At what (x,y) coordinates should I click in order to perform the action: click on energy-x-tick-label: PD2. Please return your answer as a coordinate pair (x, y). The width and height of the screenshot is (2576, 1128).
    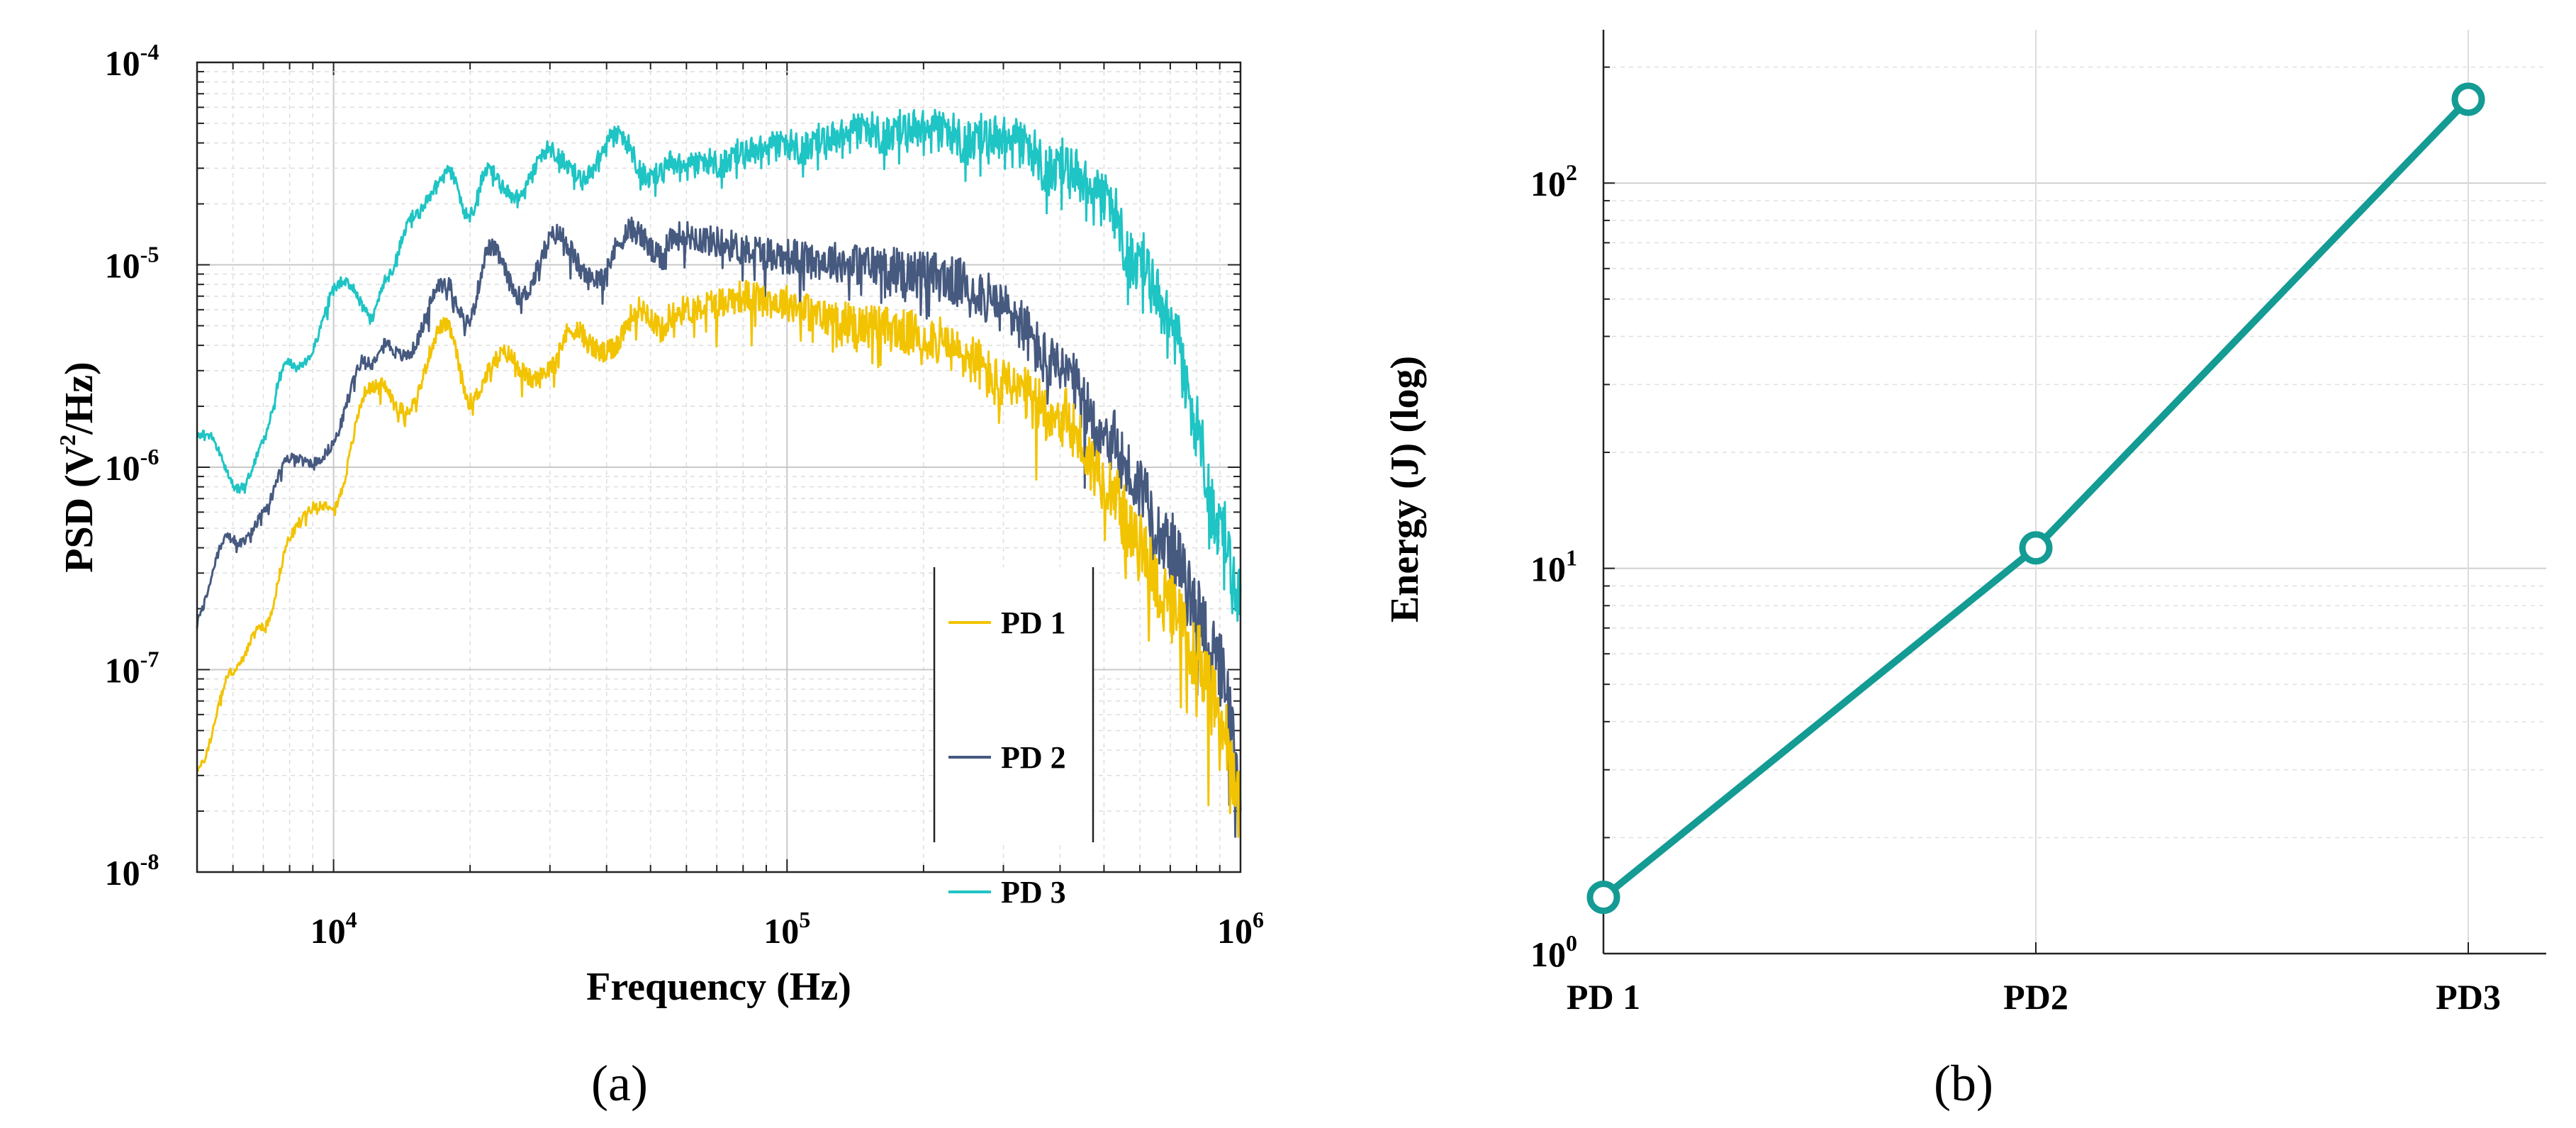
    Looking at the image, I should click on (2036, 997).